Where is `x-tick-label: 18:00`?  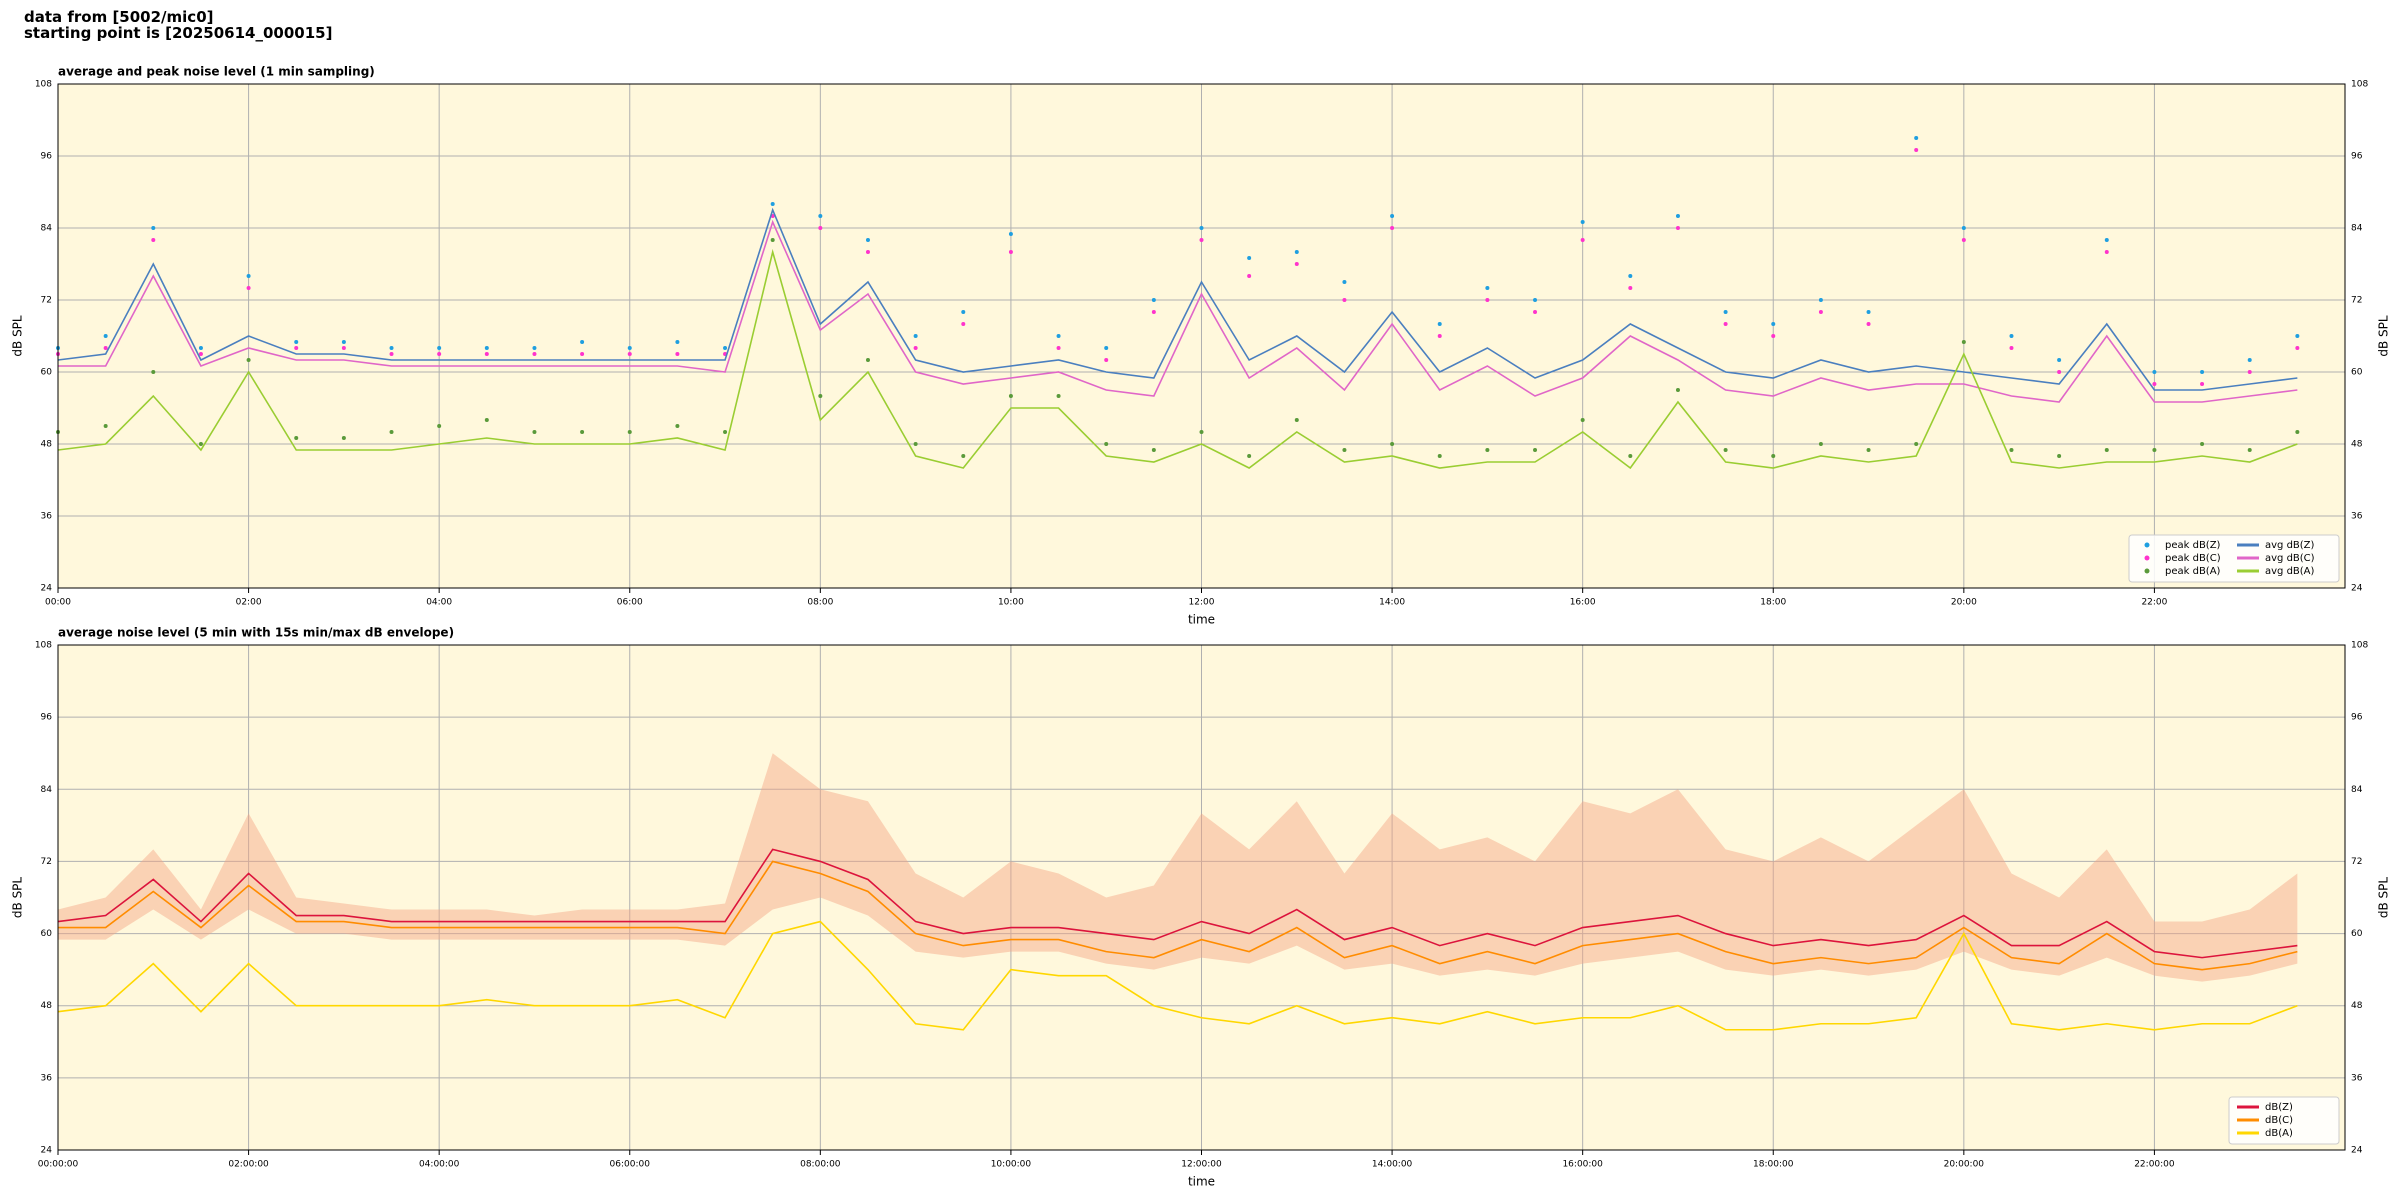 x-tick-label: 18:00 is located at coordinates (1773, 603).